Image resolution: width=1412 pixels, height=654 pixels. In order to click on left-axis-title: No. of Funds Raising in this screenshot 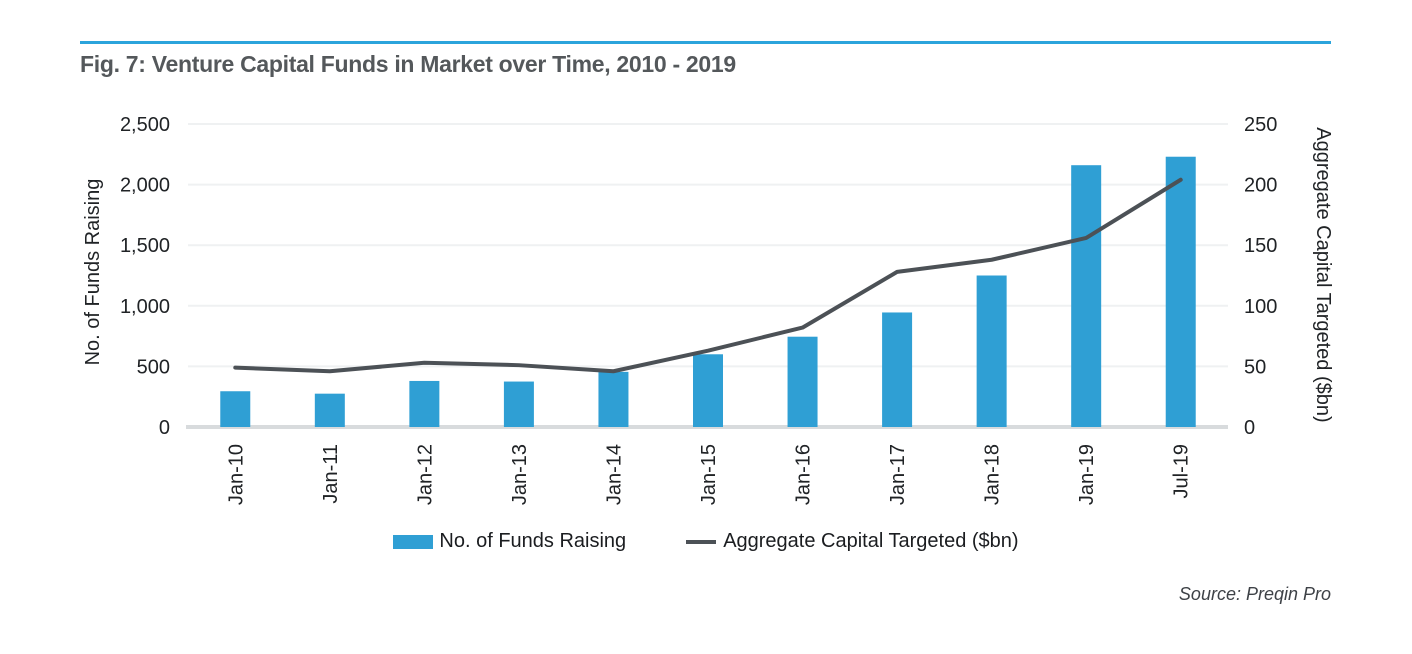, I will do `click(93, 272)`.